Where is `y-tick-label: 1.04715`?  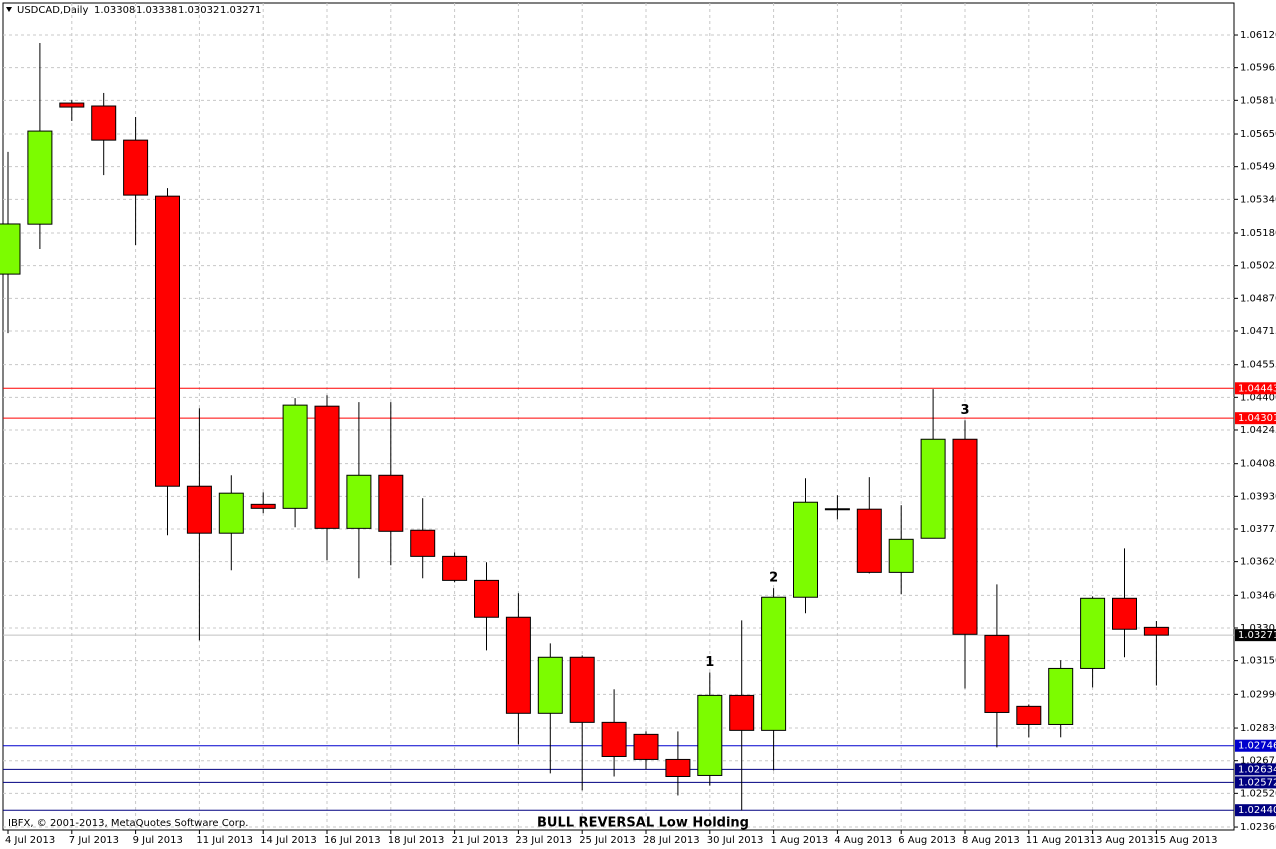 y-tick-label: 1.04715 is located at coordinates (1258, 331).